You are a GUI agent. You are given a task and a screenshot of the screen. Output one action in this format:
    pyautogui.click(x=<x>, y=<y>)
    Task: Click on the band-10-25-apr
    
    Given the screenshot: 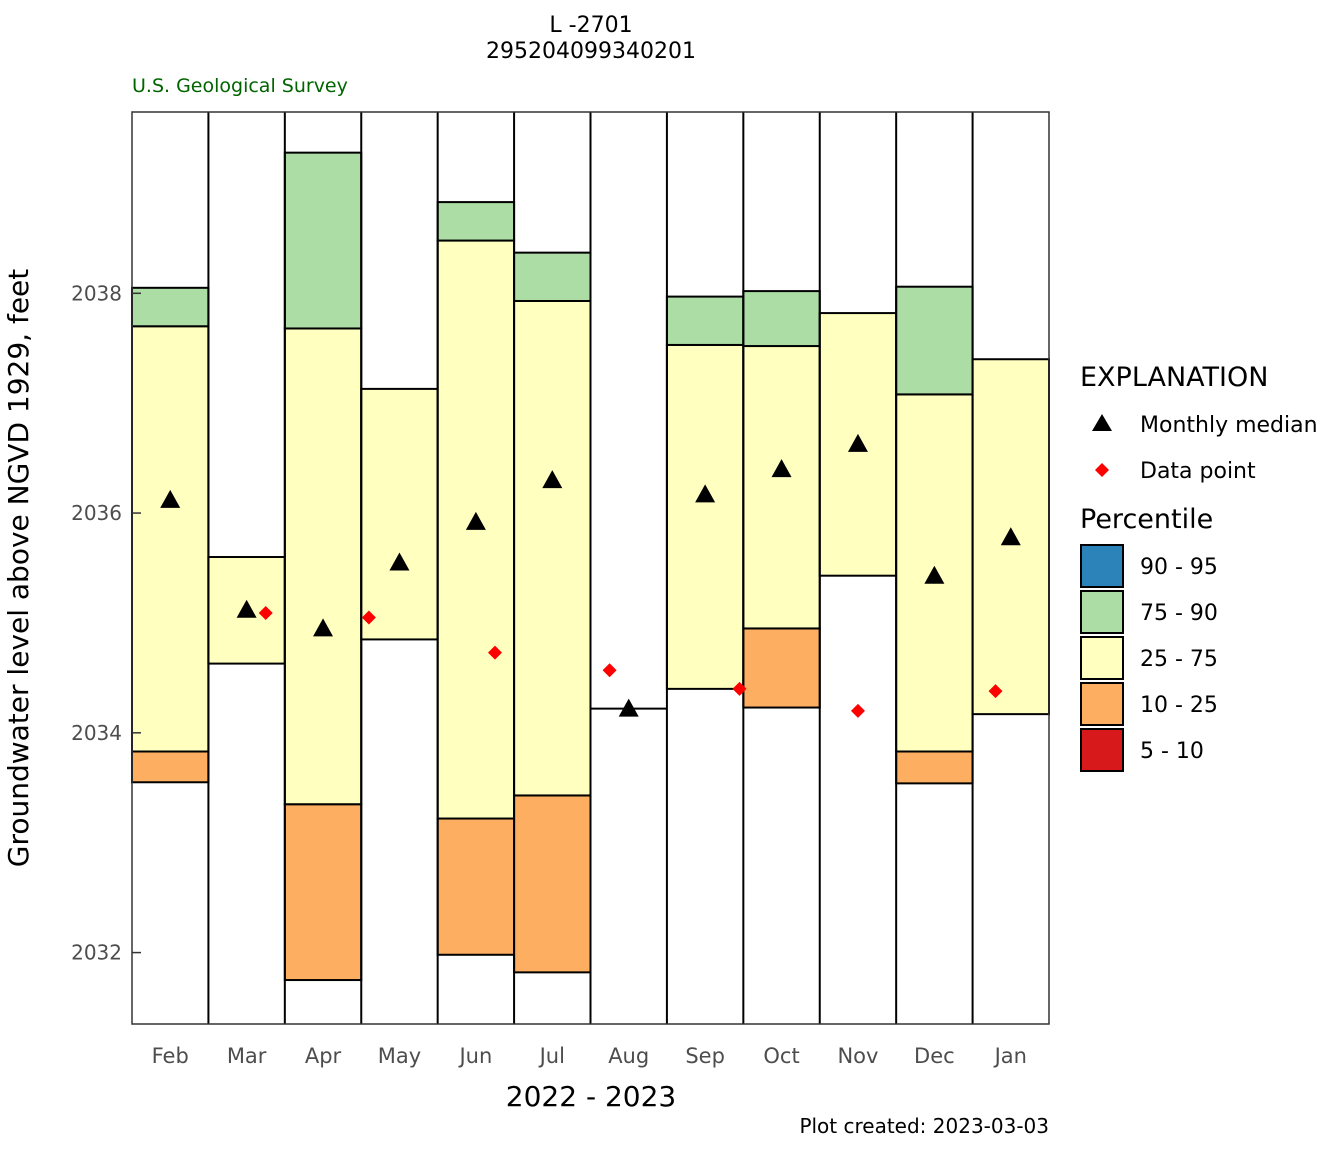 What is the action you would take?
    pyautogui.click(x=323, y=892)
    